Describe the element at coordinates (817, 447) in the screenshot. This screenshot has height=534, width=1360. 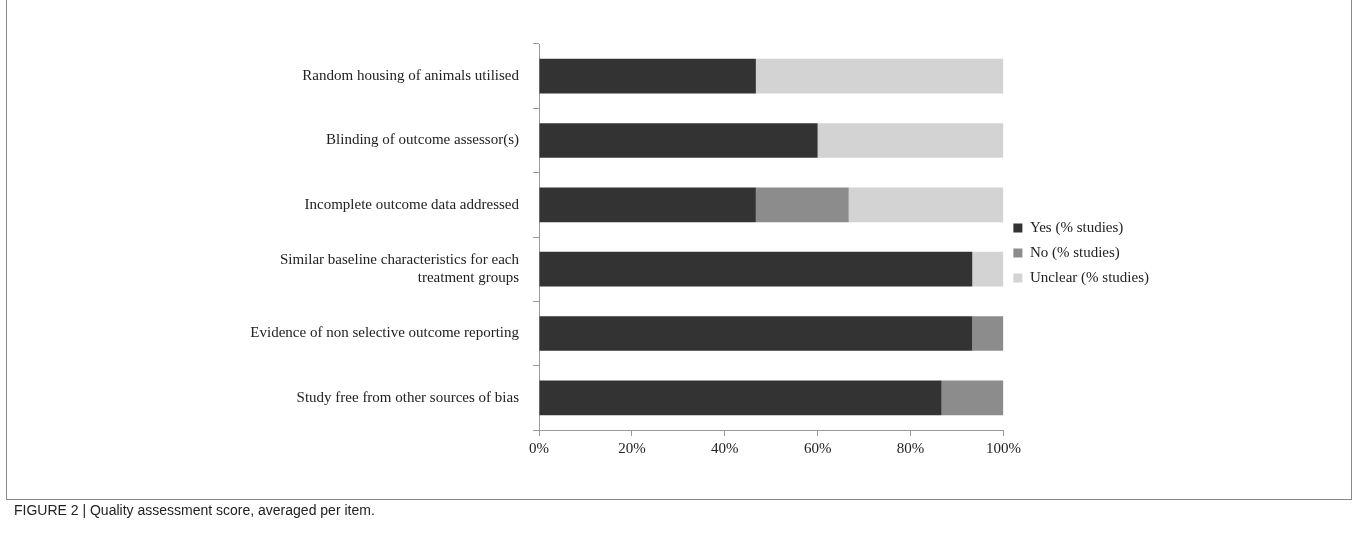
I see `x-tick-label: 60%` at that location.